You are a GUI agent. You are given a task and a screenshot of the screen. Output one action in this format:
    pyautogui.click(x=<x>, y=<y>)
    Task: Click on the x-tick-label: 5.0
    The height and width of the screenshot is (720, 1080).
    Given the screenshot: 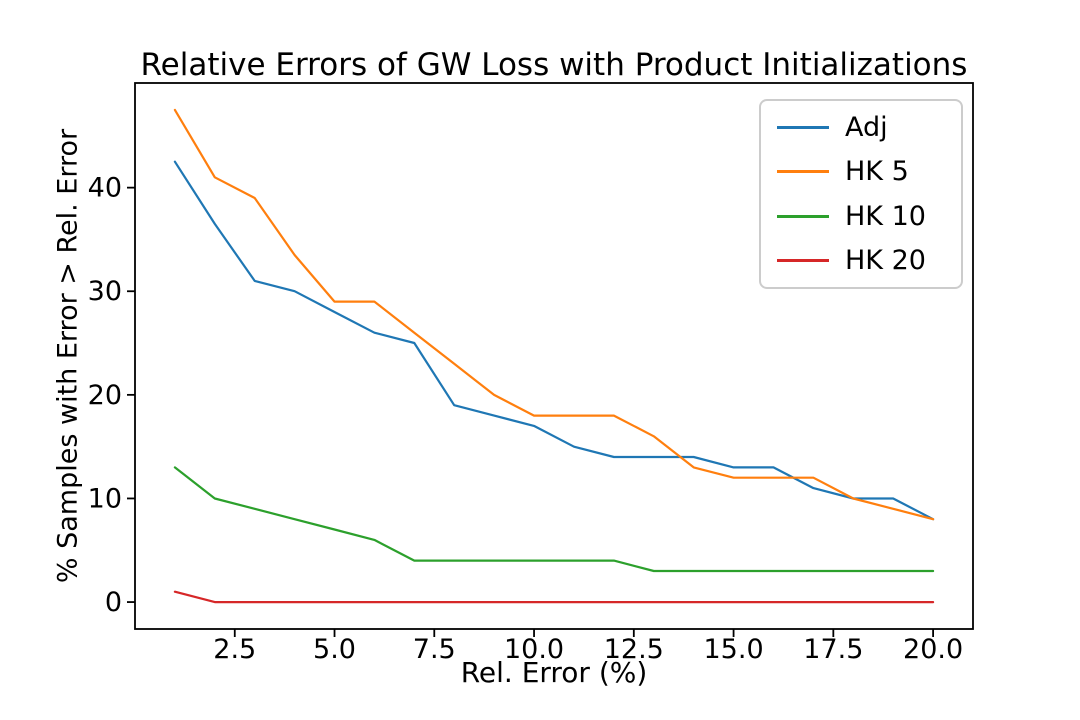 What is the action you would take?
    pyautogui.click(x=334, y=649)
    